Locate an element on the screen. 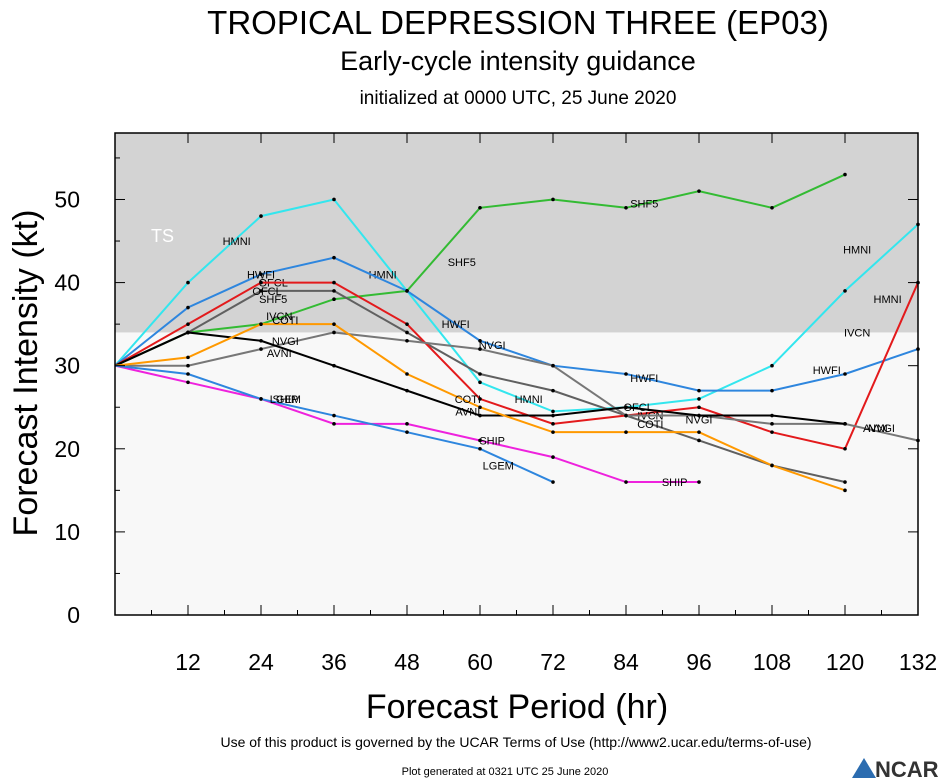 The width and height of the screenshot is (940, 780). series-nvgi: NVGI NVGI NVGI NVGI is located at coordinates (517, 386).